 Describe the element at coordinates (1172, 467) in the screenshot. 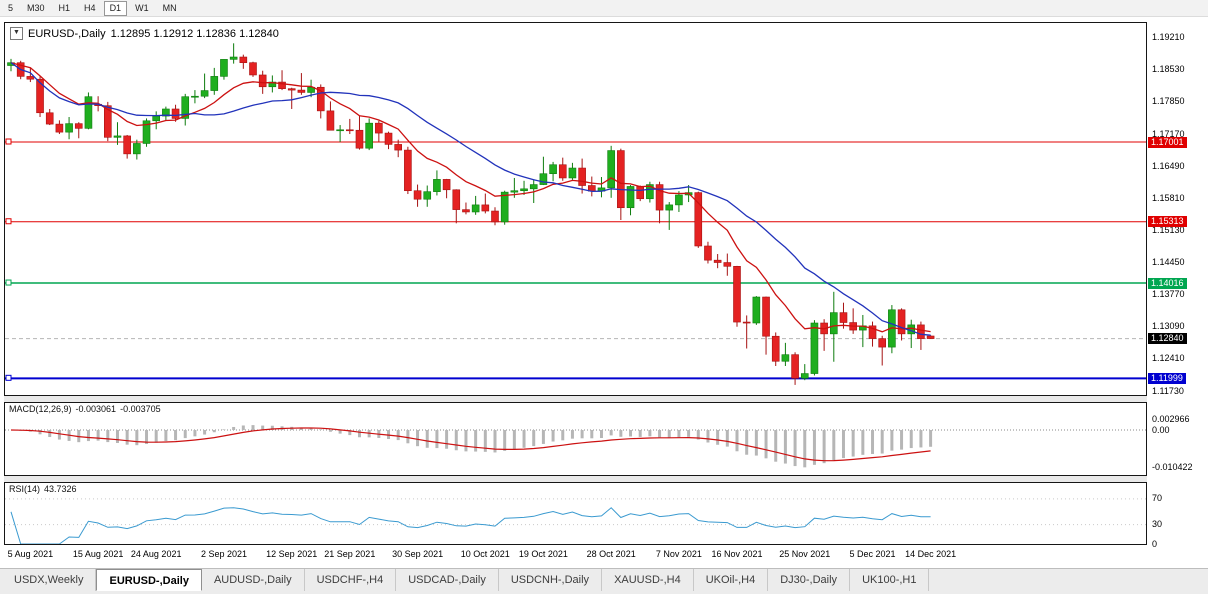

I see `macd-axis-label: -0.010422` at that location.